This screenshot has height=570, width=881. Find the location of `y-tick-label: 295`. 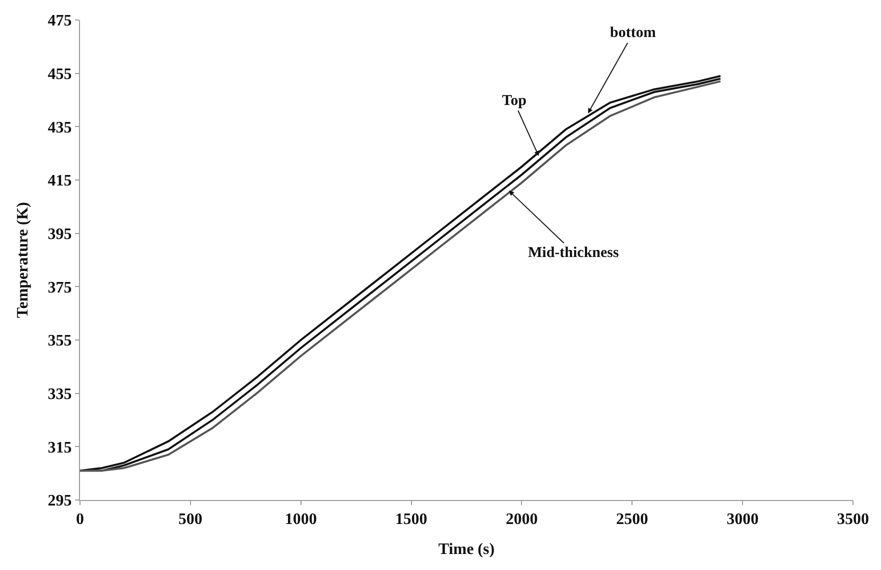

y-tick-label: 295 is located at coordinates (60, 501).